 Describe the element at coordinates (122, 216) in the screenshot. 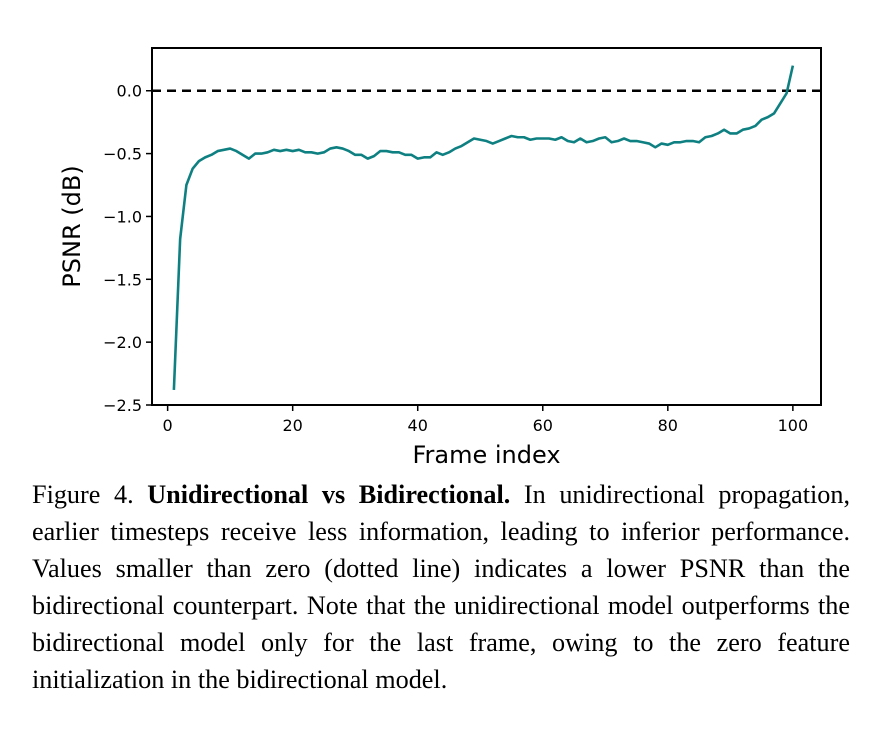

I see `y-tick-label: −1.0` at that location.